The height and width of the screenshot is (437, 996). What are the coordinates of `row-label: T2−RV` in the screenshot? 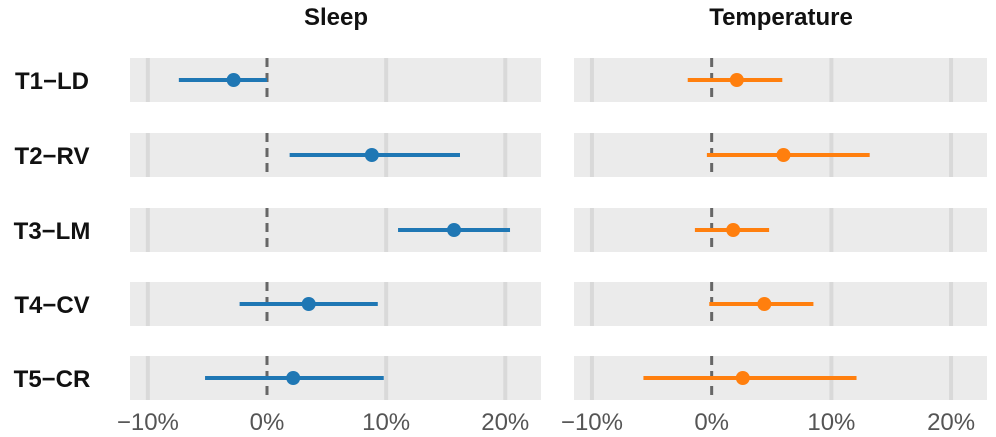 It's located at (52, 156).